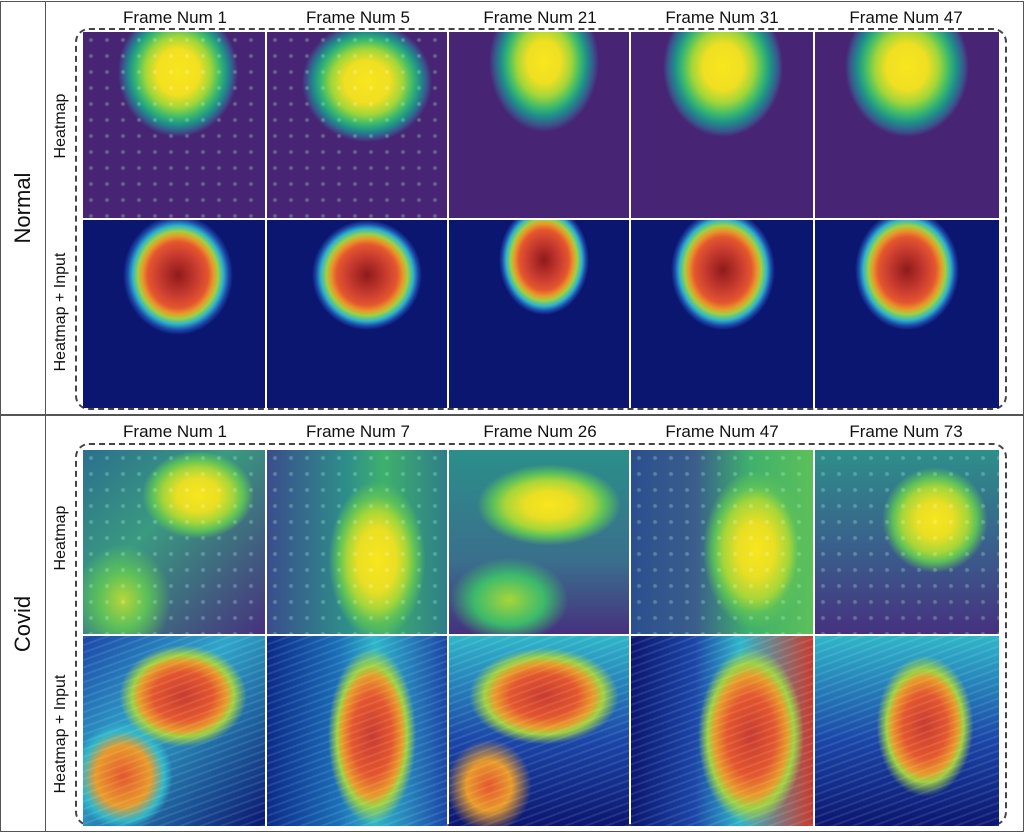 This screenshot has height=833, width=1024. What do you see at coordinates (60, 734) in the screenshot?
I see `covid-overlay-row-label: Heatmap + Input` at bounding box center [60, 734].